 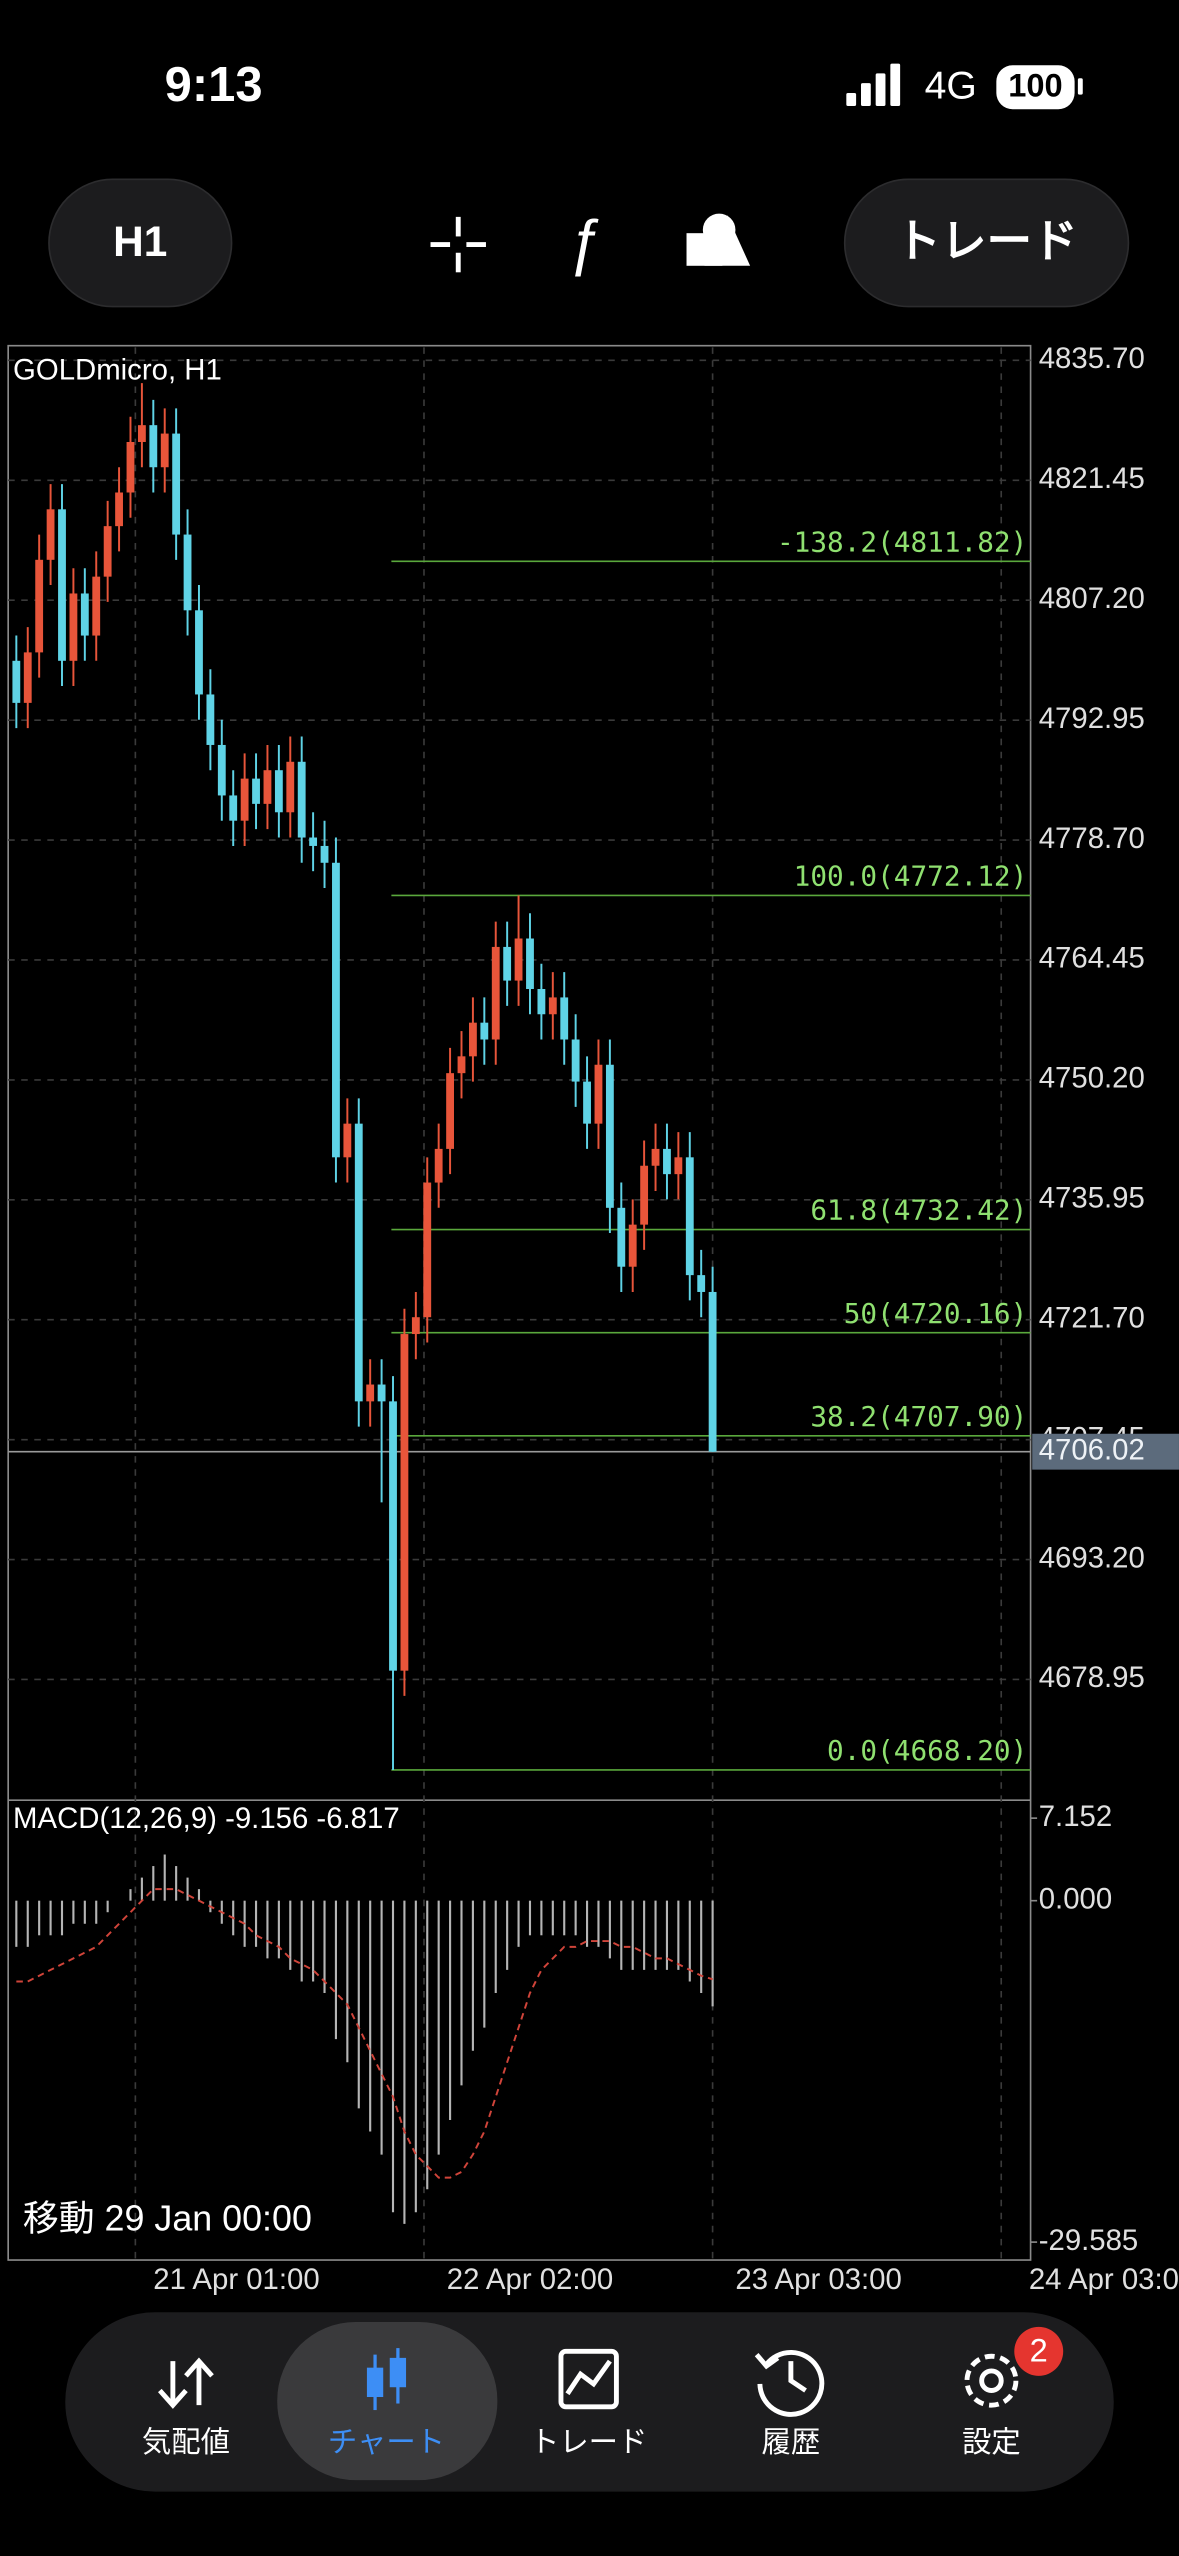 What do you see at coordinates (918, 1416) in the screenshot?
I see `fib-label: 38.2(4707.90)` at bounding box center [918, 1416].